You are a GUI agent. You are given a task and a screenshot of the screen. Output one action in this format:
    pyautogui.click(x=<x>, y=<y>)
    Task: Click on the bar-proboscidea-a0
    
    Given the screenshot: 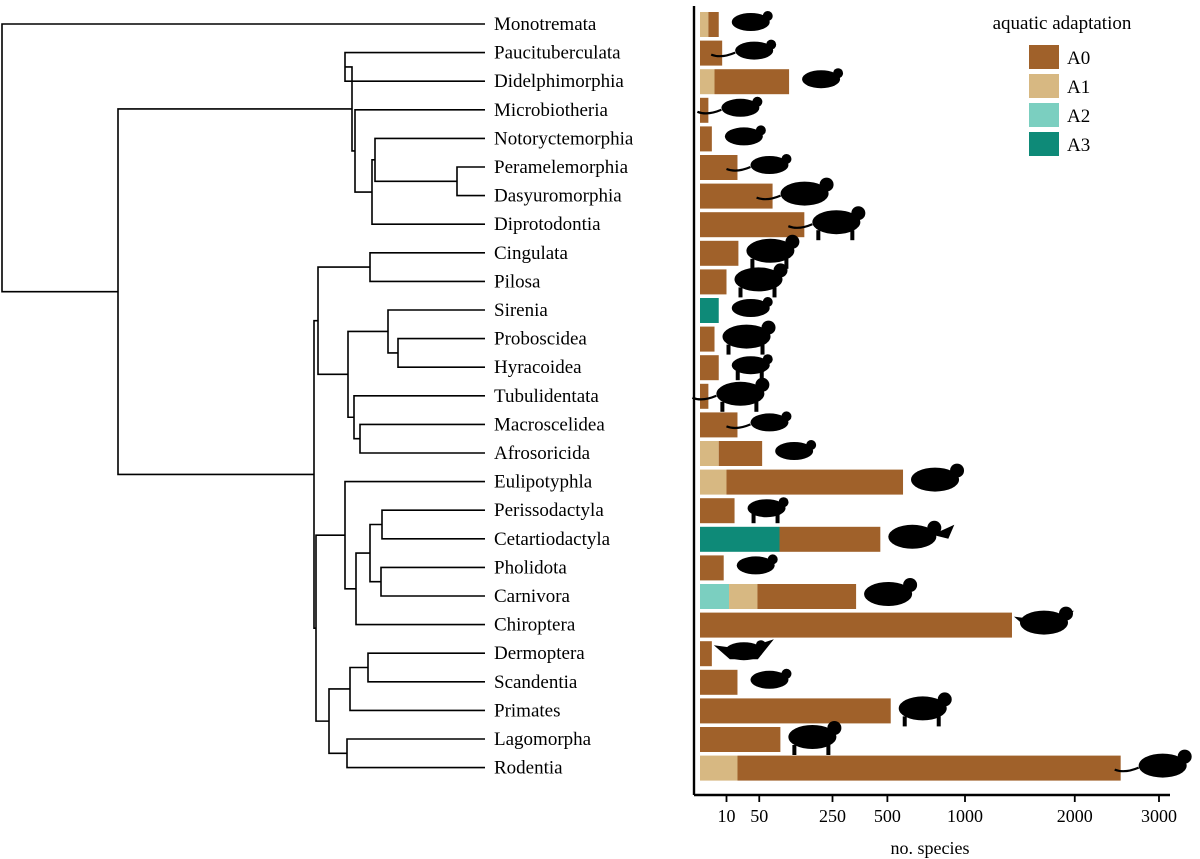 What is the action you would take?
    pyautogui.click(x=707, y=339)
    